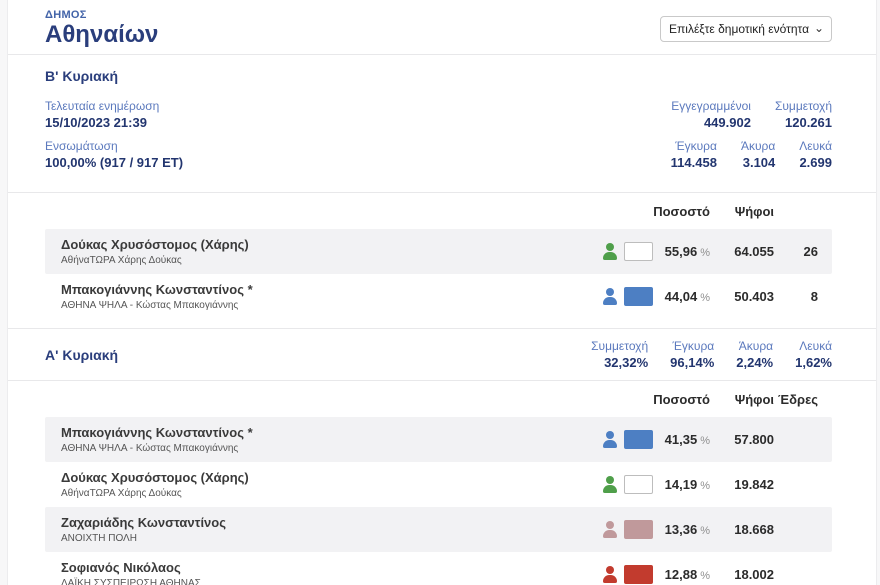 This screenshot has height=585, width=880. I want to click on votes-value: 64.055, so click(754, 251).